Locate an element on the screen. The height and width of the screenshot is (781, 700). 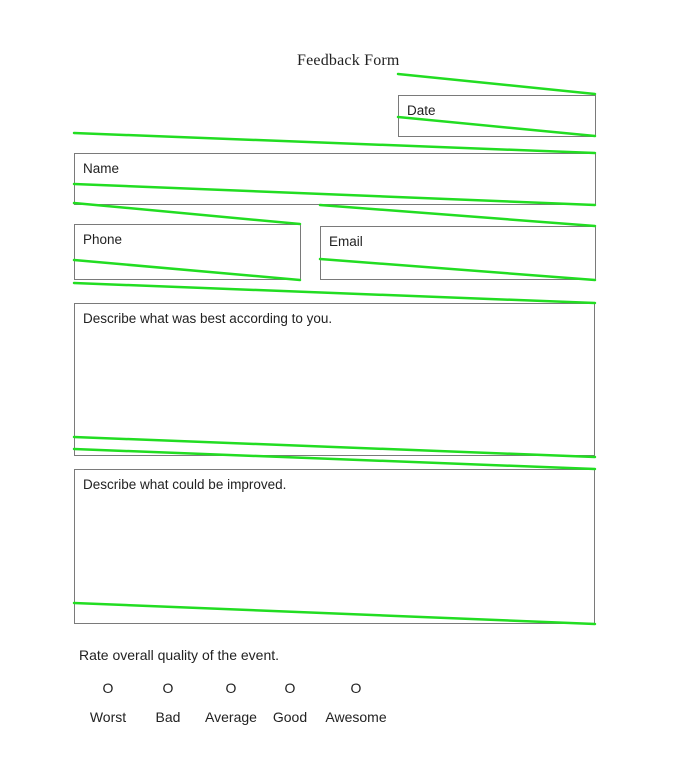
rating-option-average: O Average is located at coordinates (231, 702).